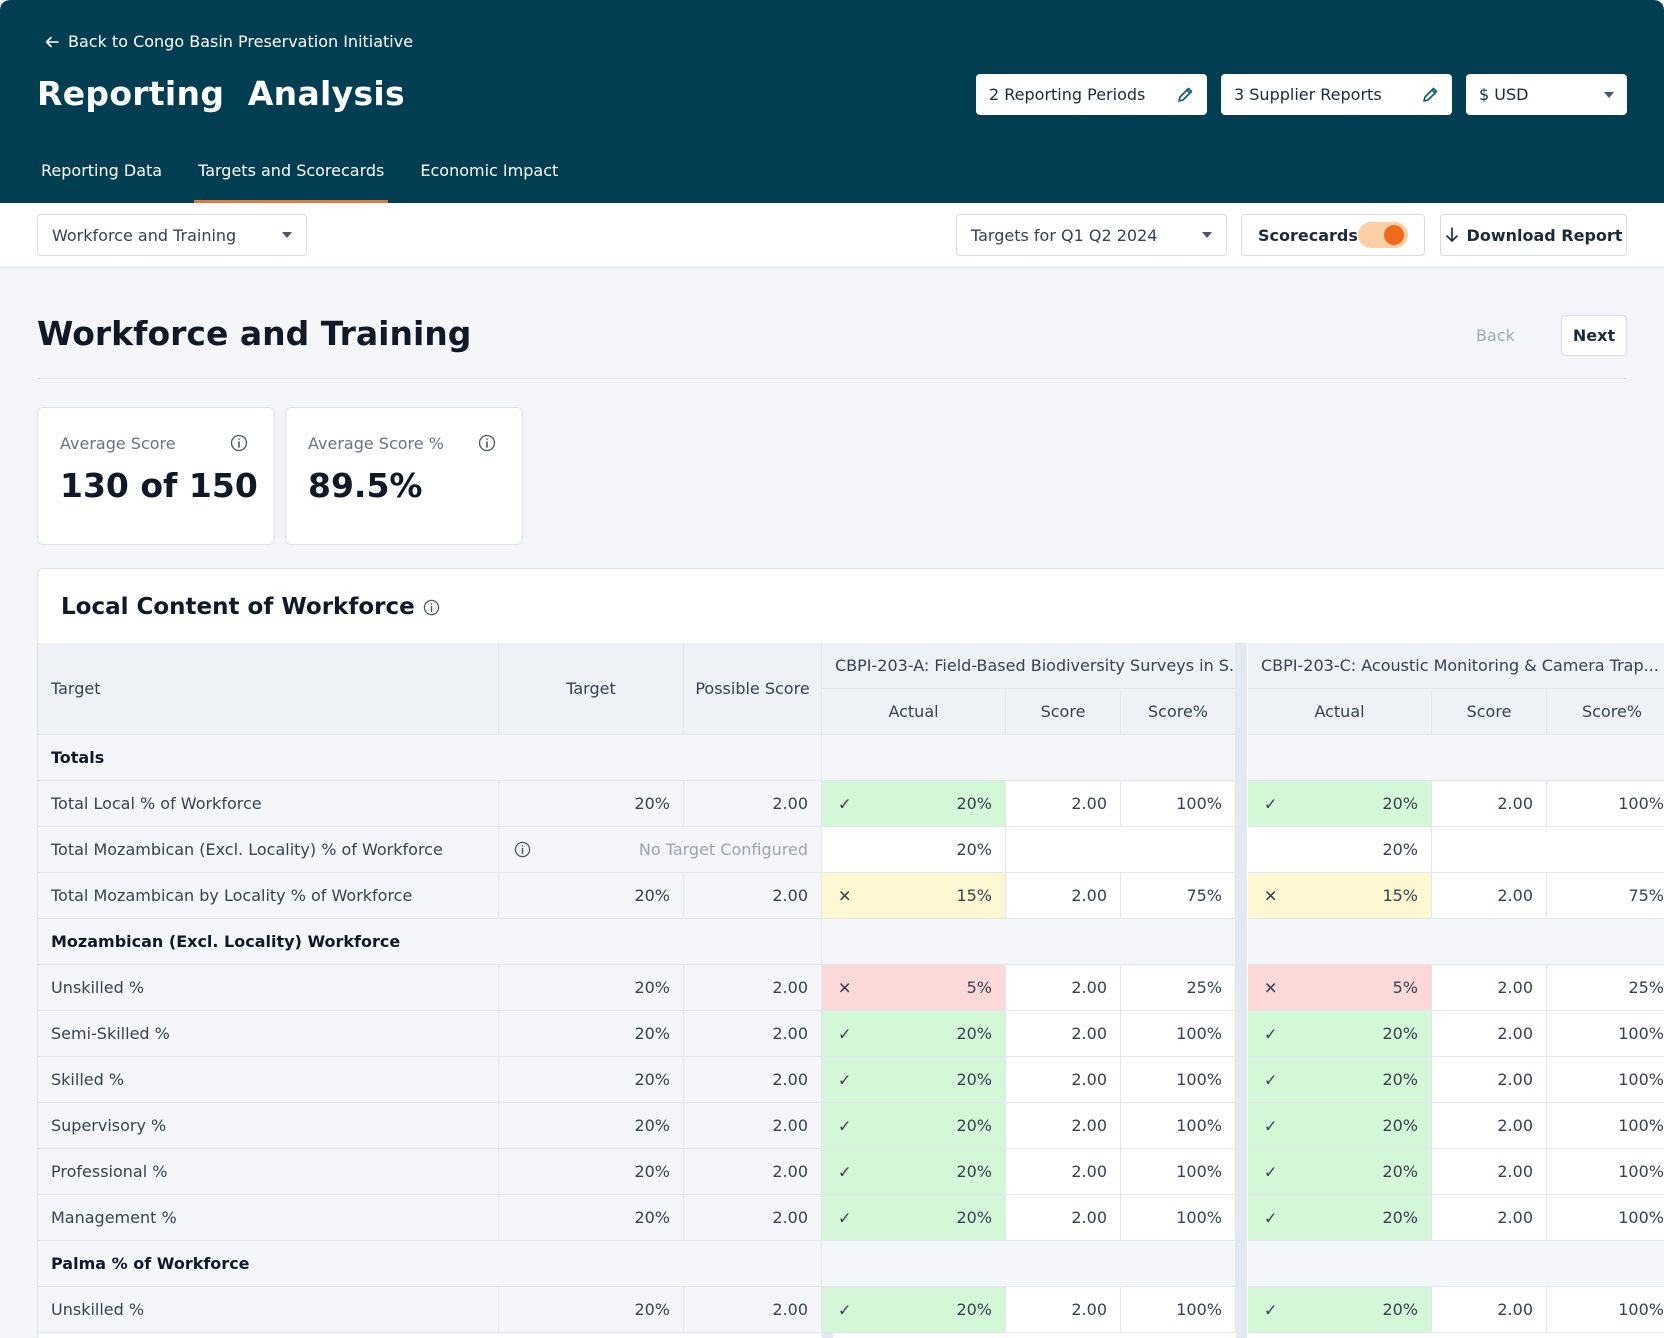 Image resolution: width=1664 pixels, height=1338 pixels. I want to click on average-score-label: Average Score, so click(118, 443).